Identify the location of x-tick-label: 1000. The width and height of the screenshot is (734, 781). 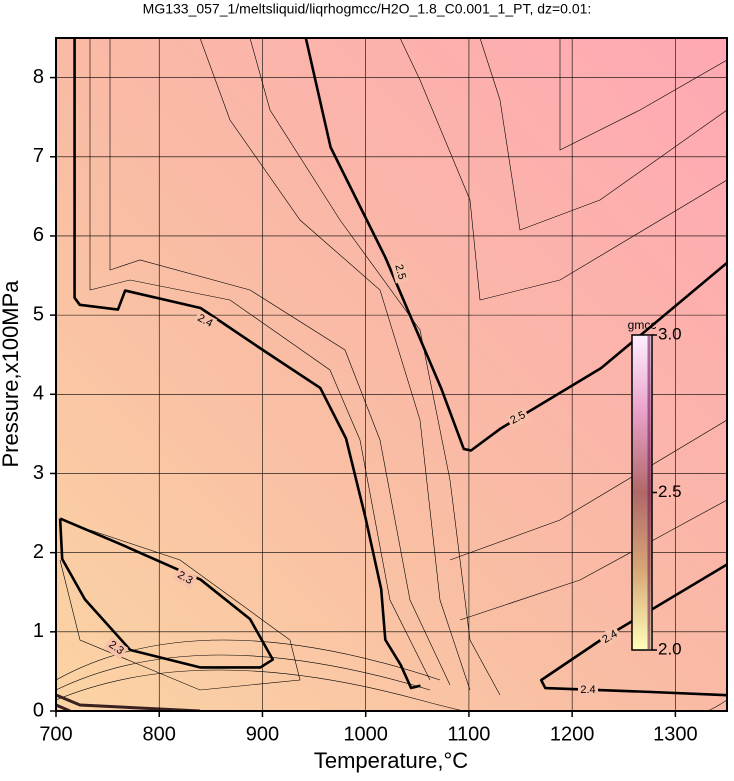
(365, 734).